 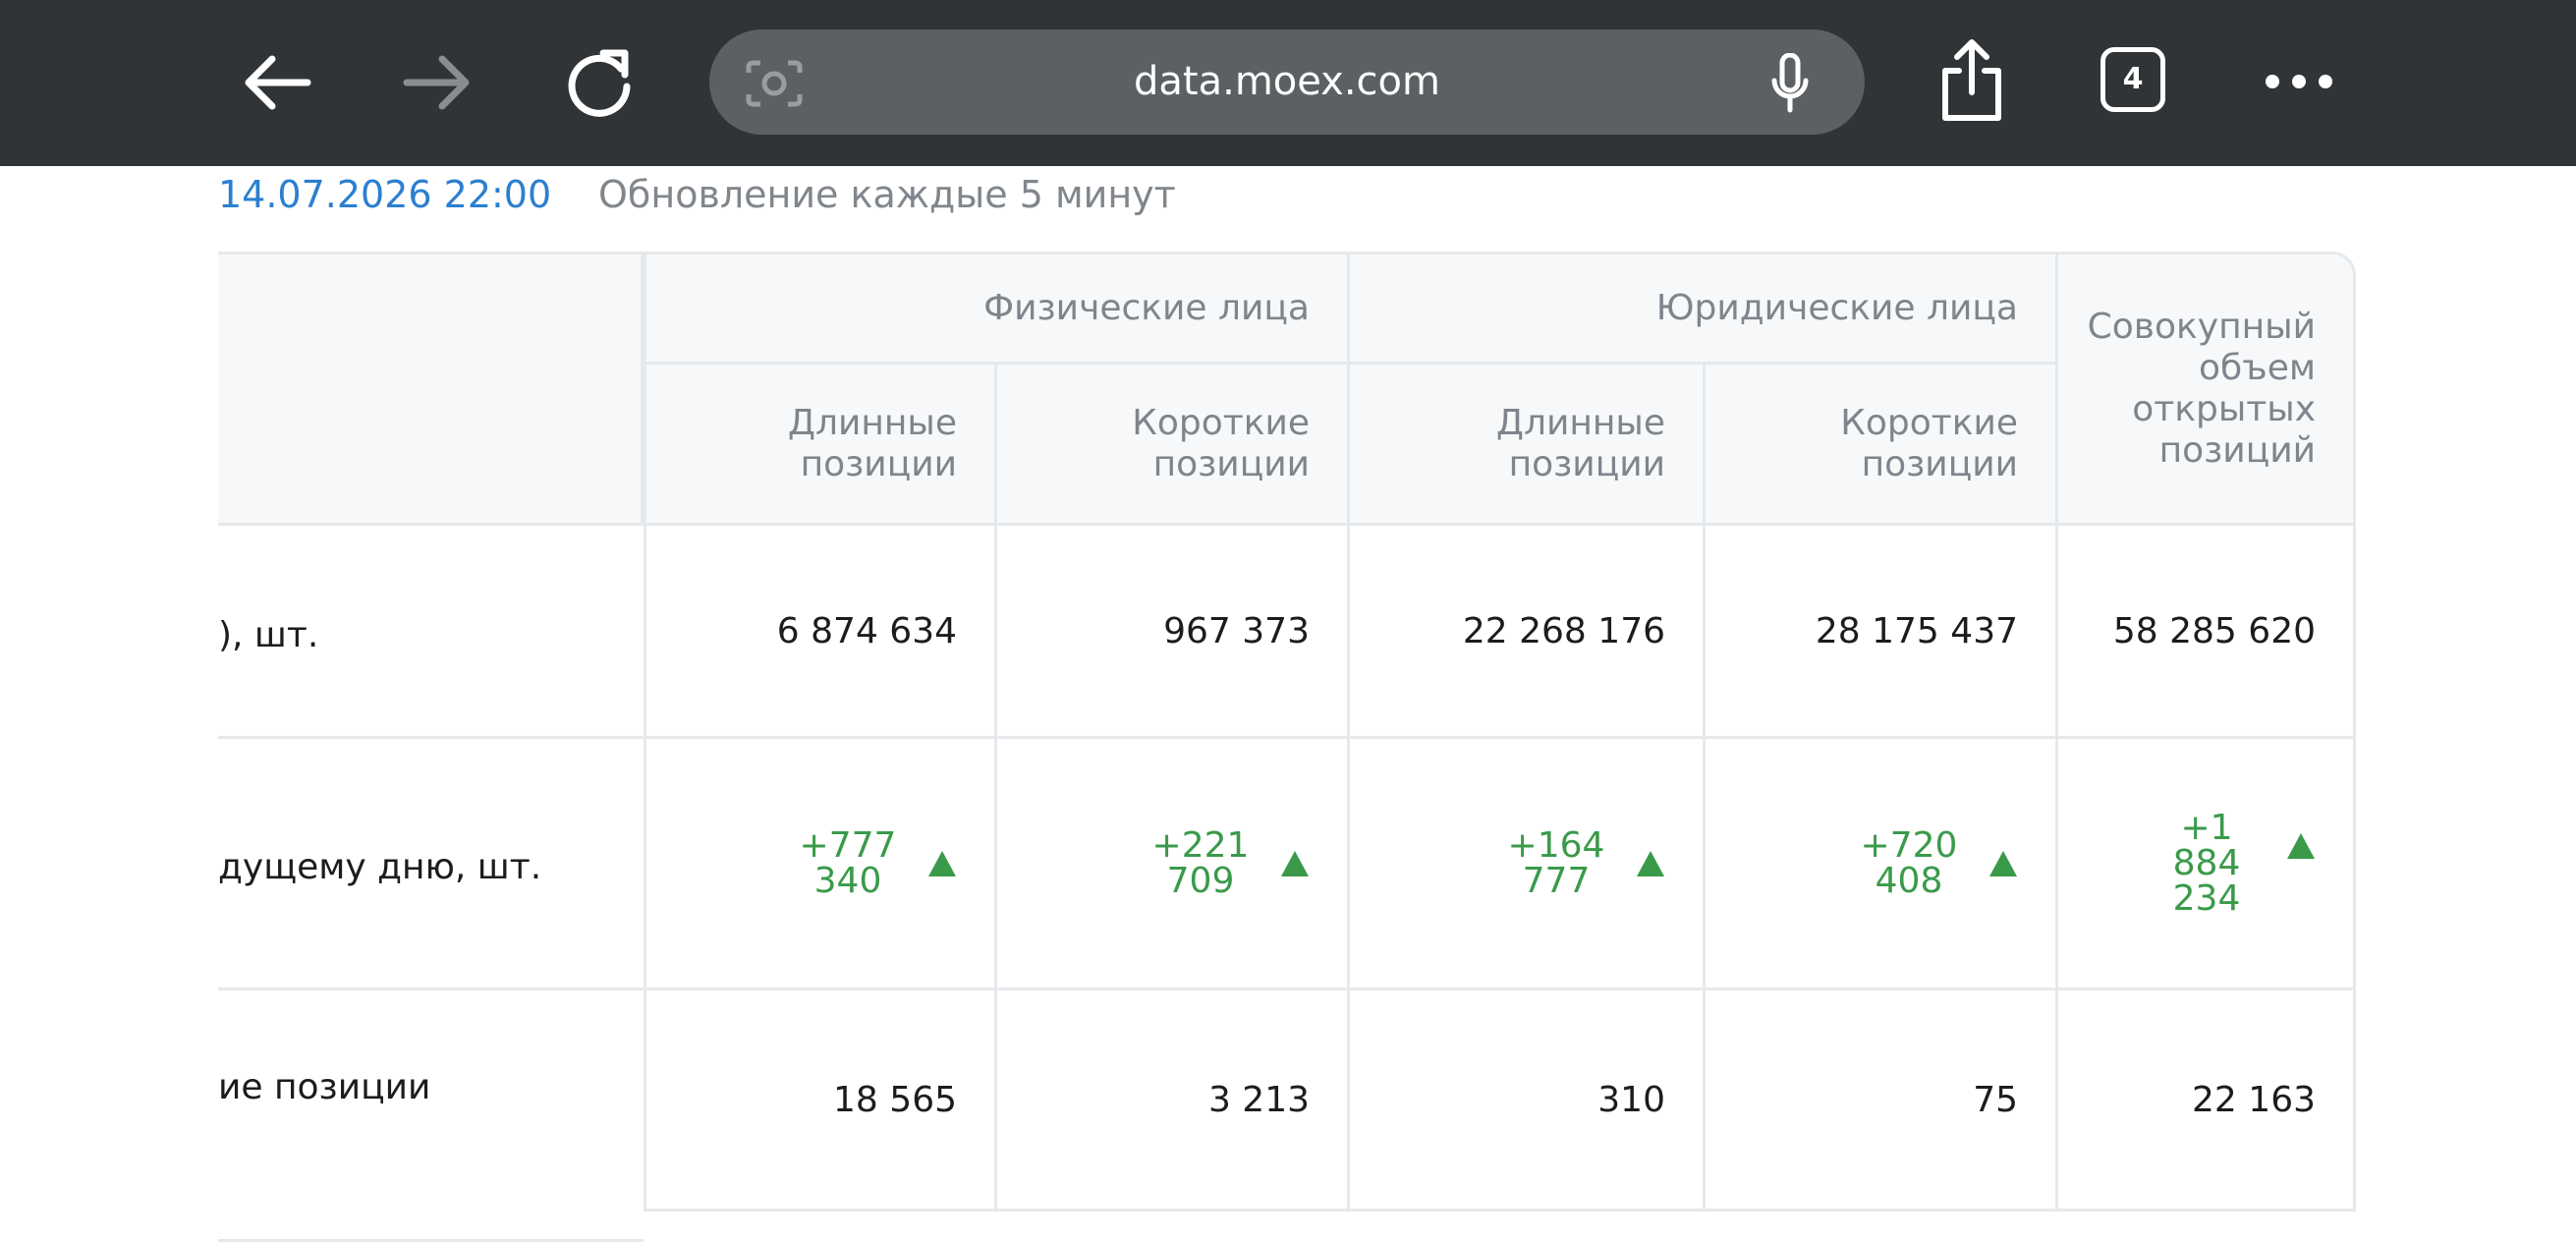 What do you see at coordinates (431, 389) in the screenshot?
I see `header-corner` at bounding box center [431, 389].